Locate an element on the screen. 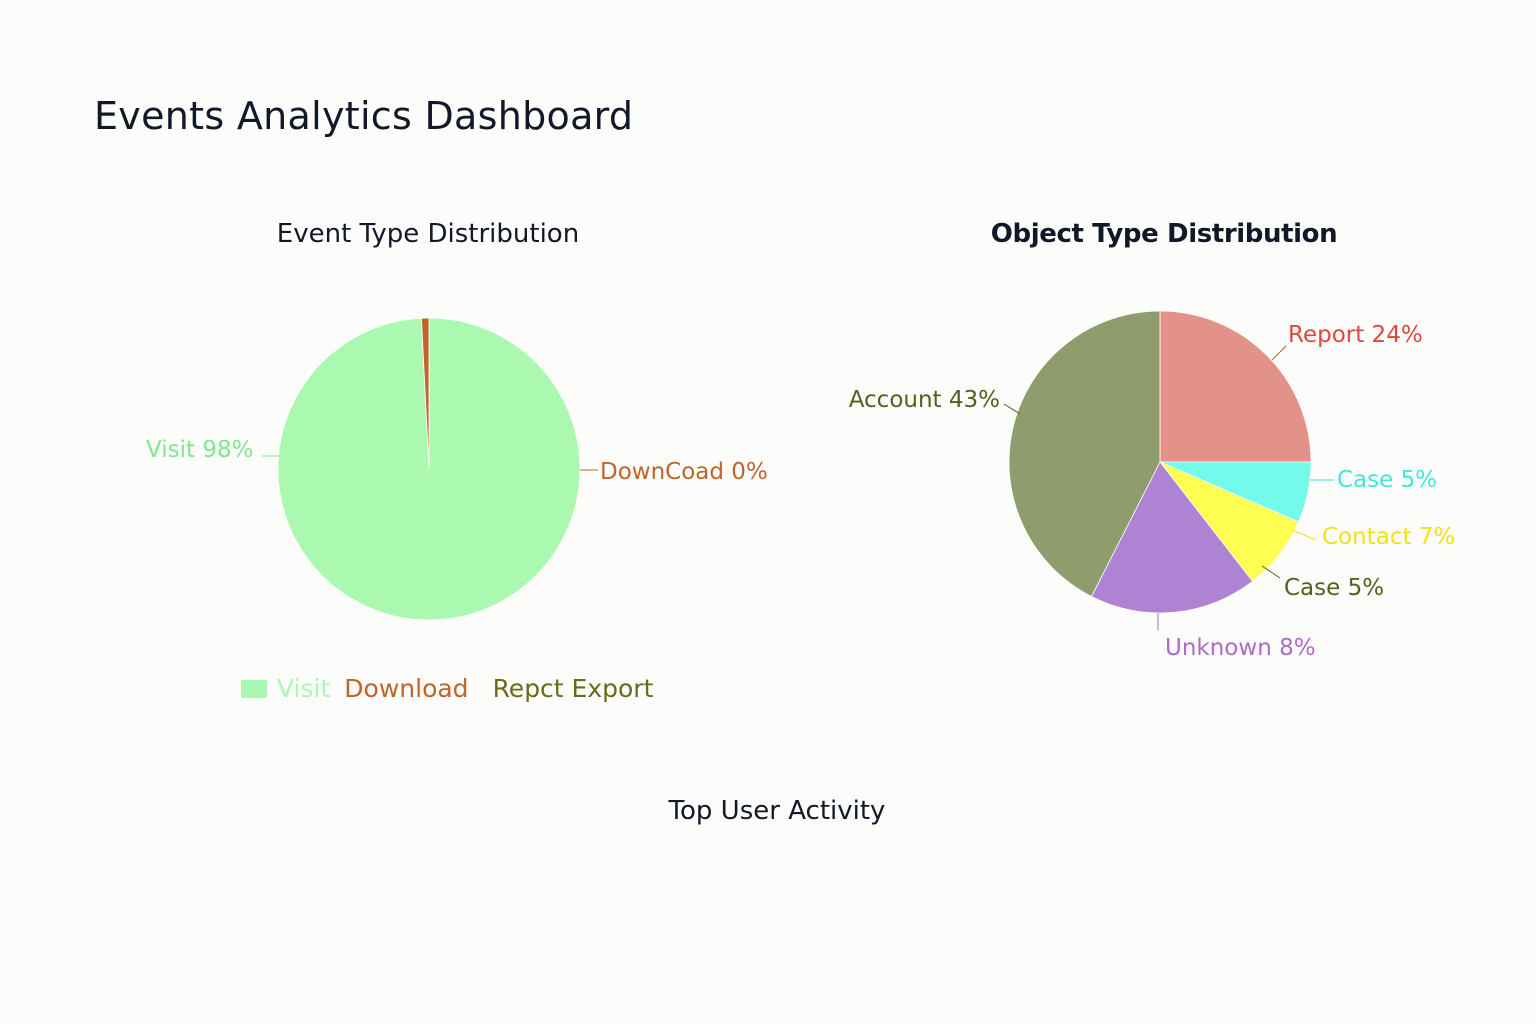 This screenshot has height=1024, width=1536. page-title: Events Analytics Dashboard is located at coordinates (364, 116).